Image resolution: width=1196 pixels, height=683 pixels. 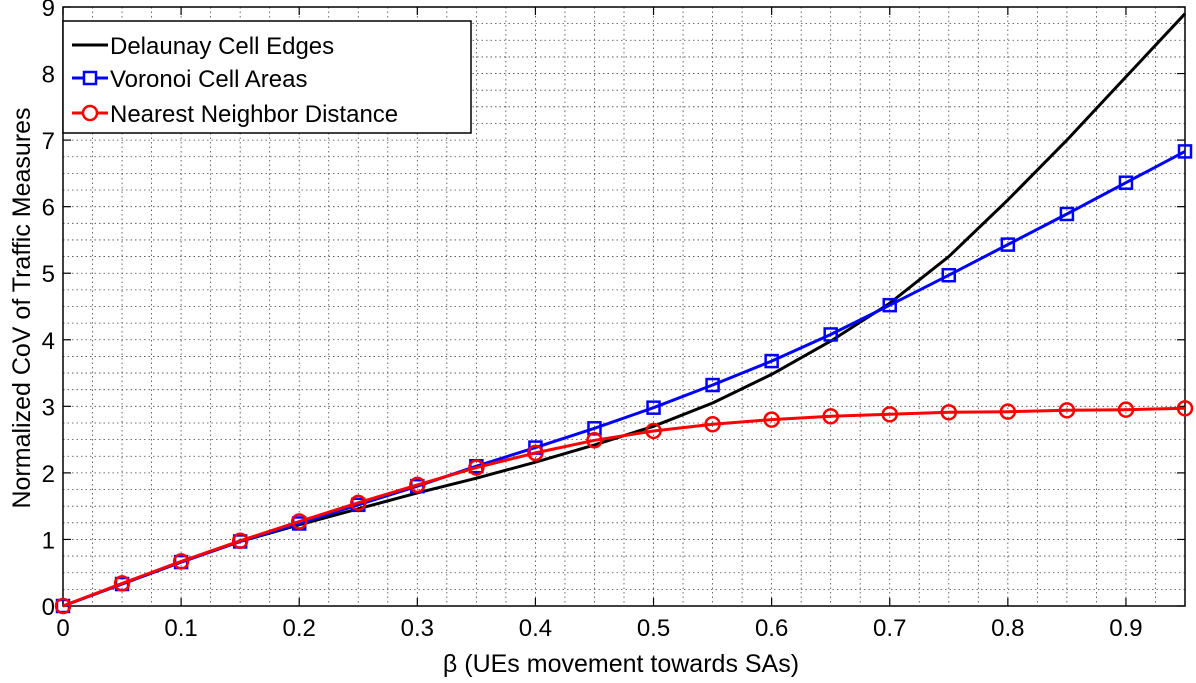 What do you see at coordinates (48, 607) in the screenshot?
I see `y-tick-label: 0` at bounding box center [48, 607].